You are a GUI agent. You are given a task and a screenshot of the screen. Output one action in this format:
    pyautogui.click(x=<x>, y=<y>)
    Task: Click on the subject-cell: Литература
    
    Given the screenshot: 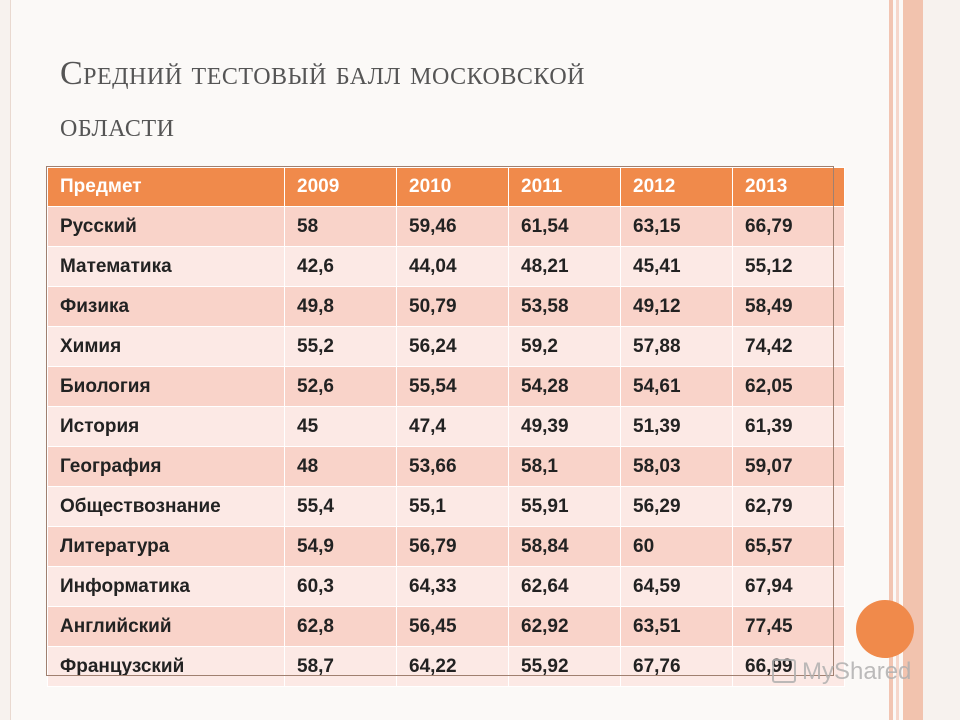 What is the action you would take?
    pyautogui.click(x=166, y=546)
    